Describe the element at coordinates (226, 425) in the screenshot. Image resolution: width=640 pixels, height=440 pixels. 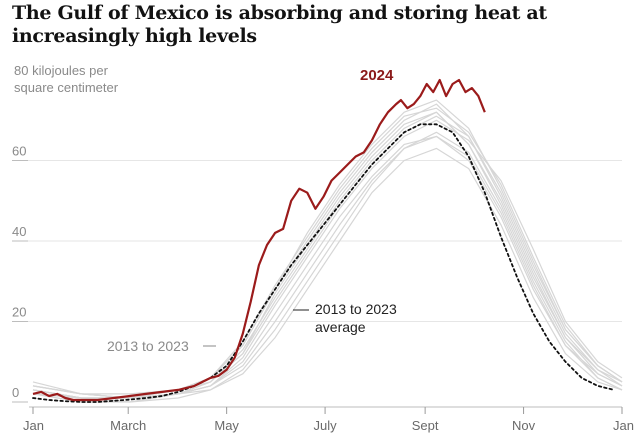
I see `x-tick-label-2: May` at that location.